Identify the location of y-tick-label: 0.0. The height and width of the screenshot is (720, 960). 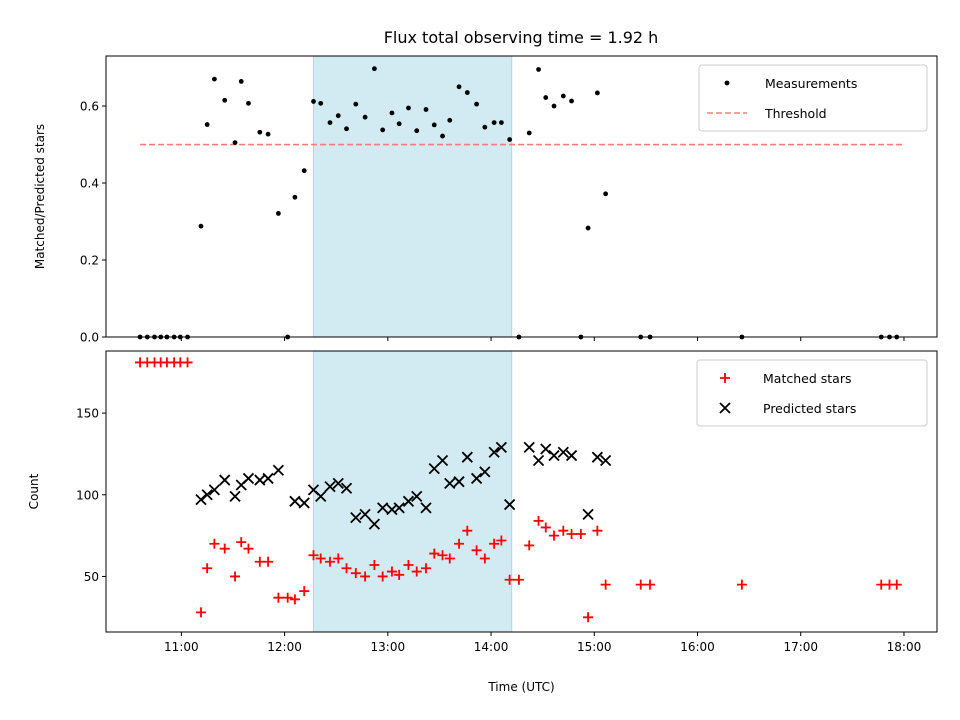
(89, 338).